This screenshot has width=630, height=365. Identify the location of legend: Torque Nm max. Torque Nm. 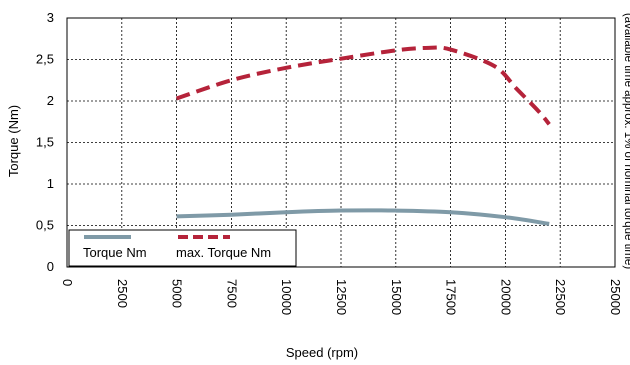
(182, 248).